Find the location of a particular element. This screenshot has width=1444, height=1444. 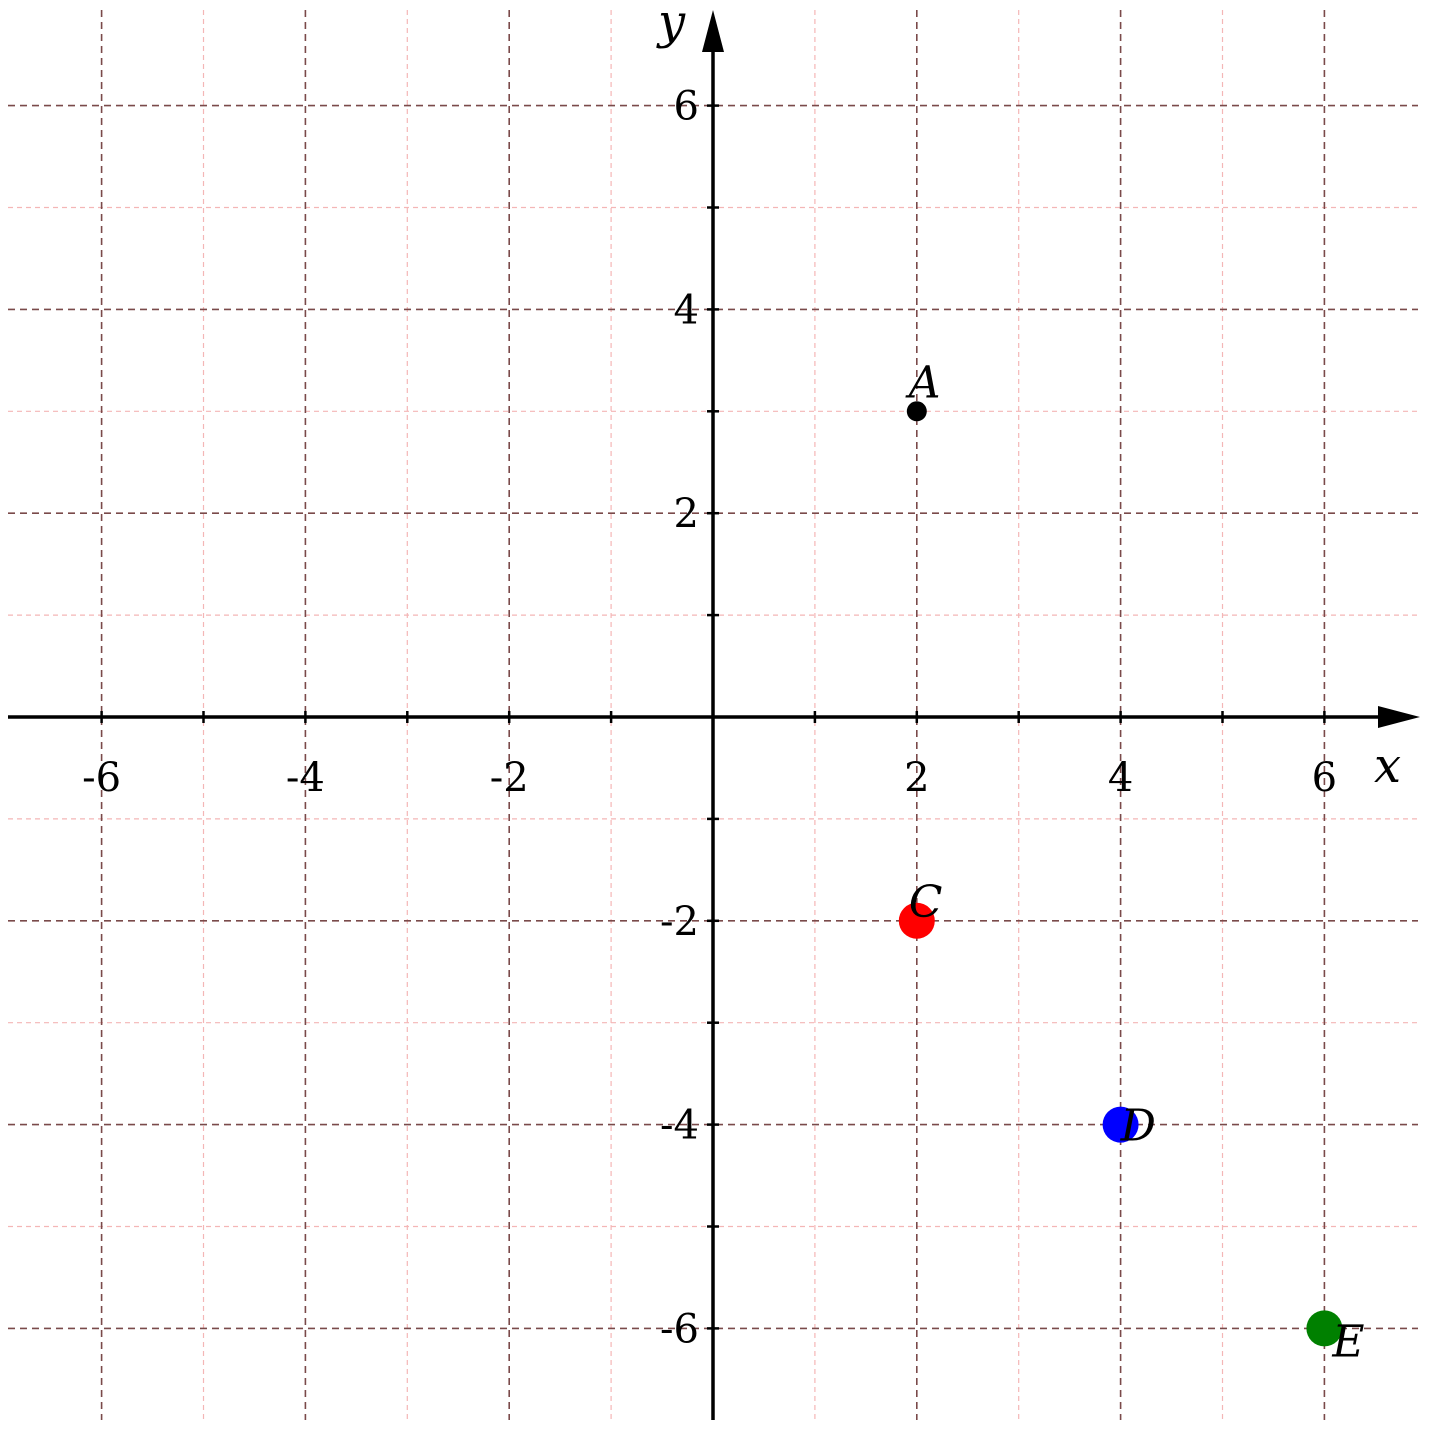

point-c is located at coordinates (916, 920).